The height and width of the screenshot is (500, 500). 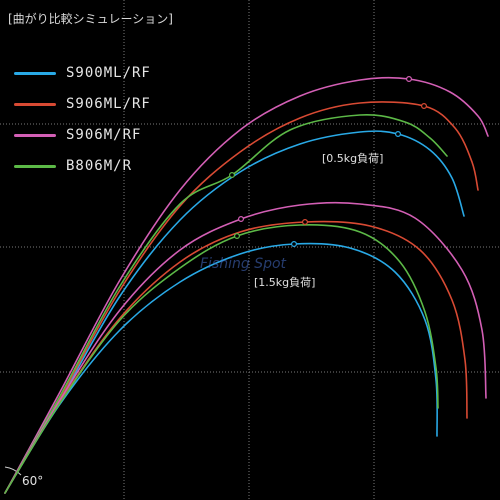 What do you see at coordinates (108, 104) in the screenshot?
I see `legend-label: S906ML/RF` at bounding box center [108, 104].